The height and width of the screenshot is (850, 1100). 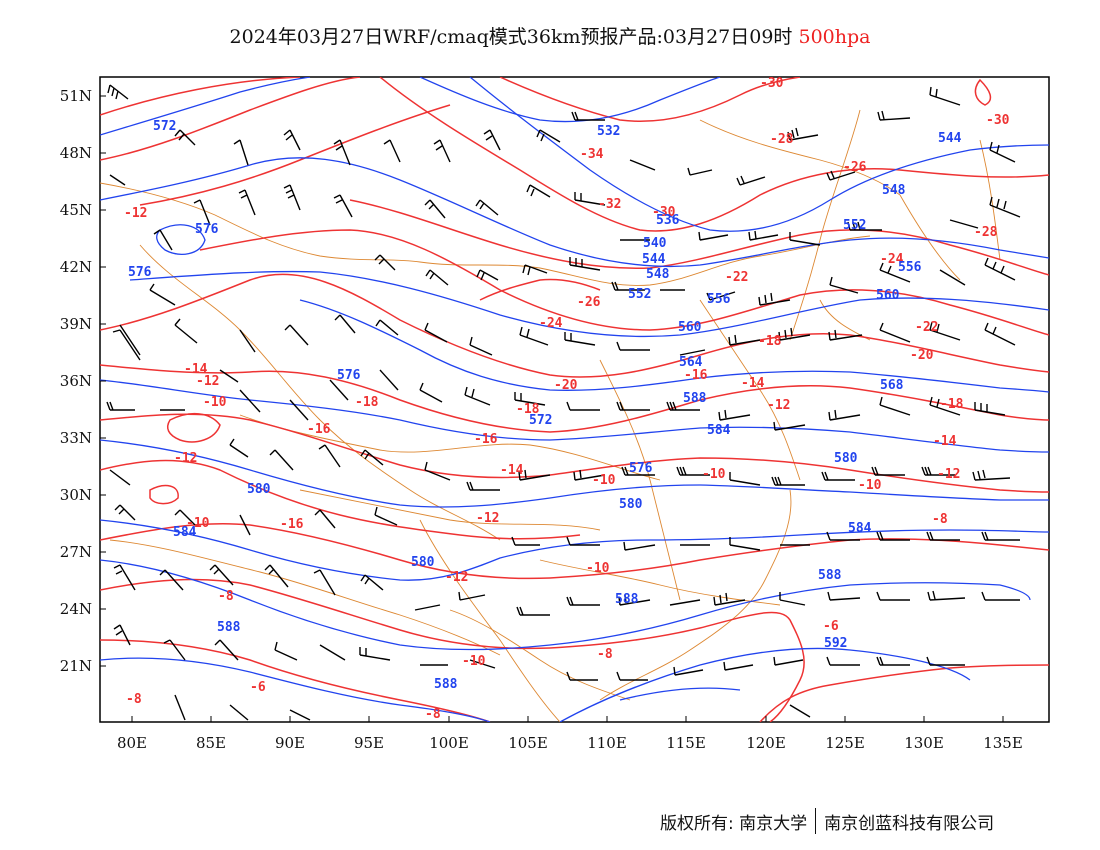 I want to click on title-main: 2024年03月27日WRF/cmaq模式36km预报产品:03月27日09时, so click(x=511, y=37).